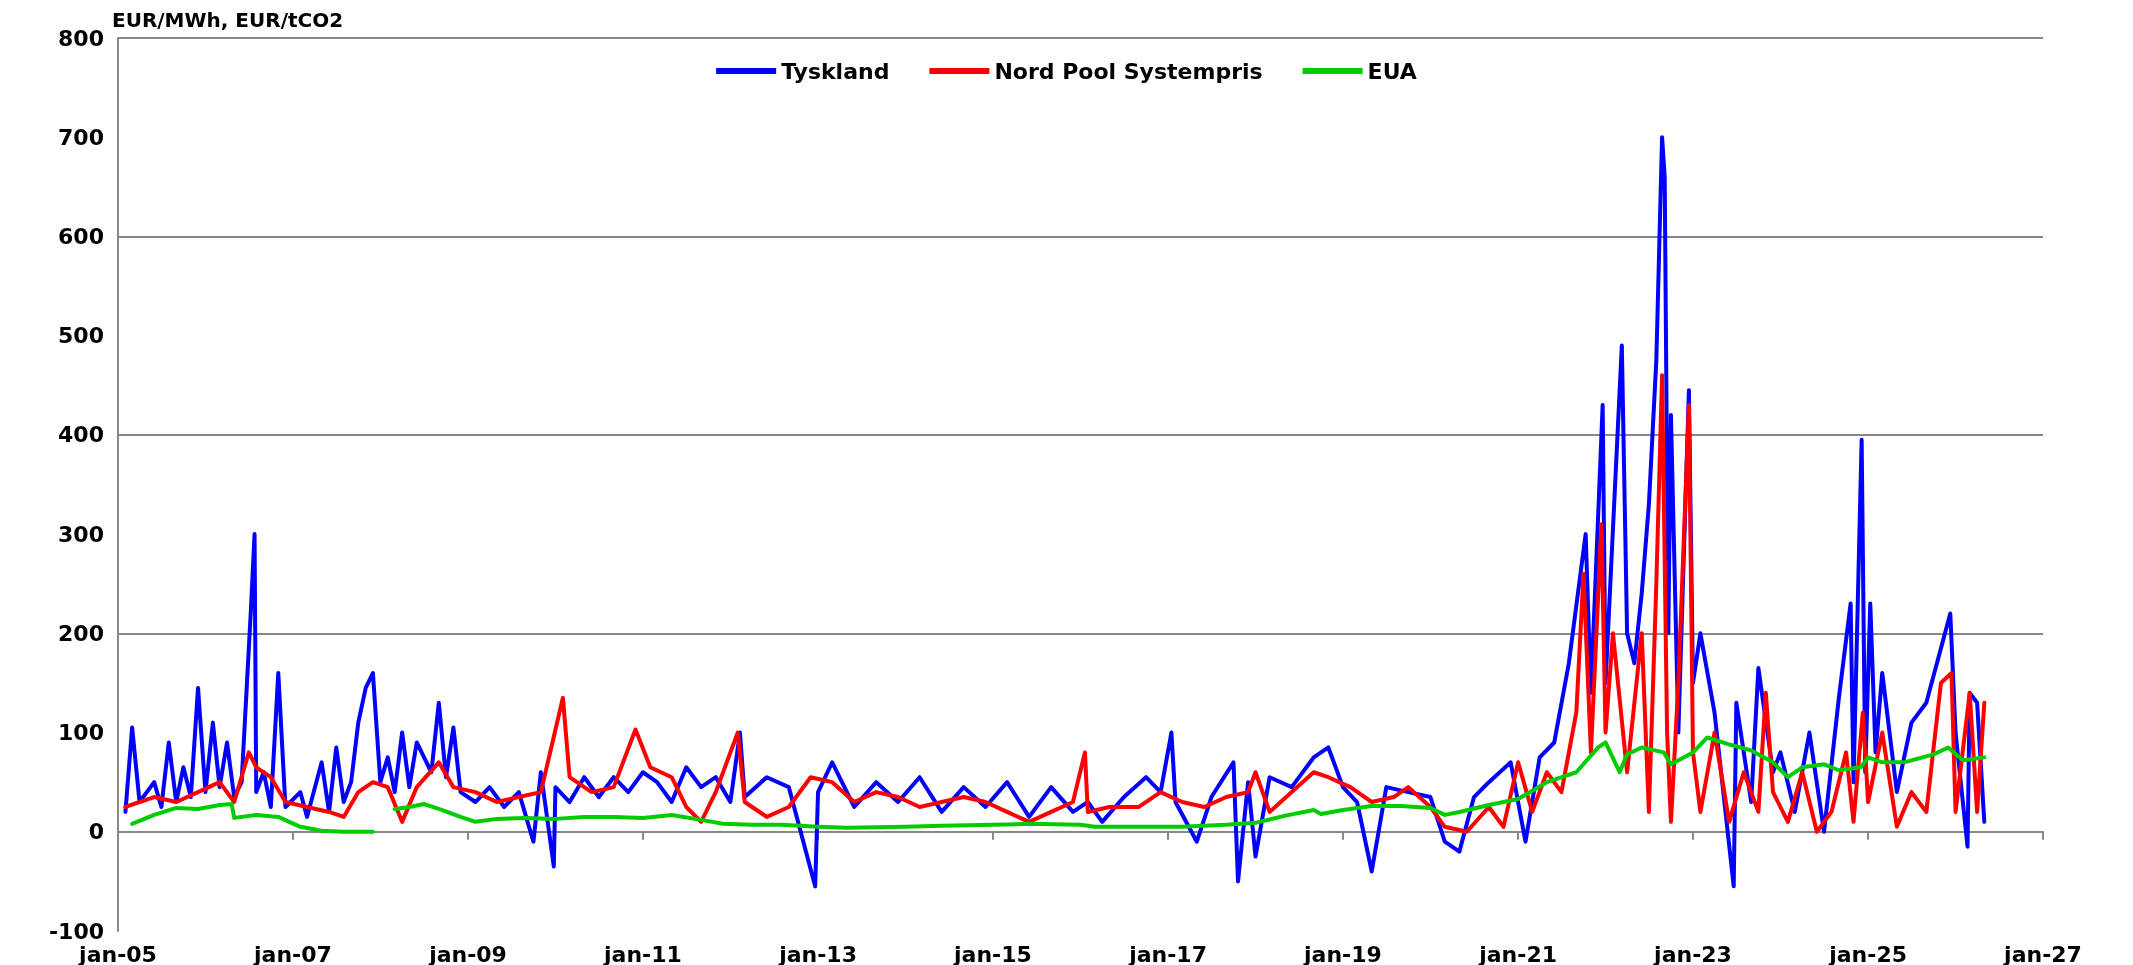 The width and height of the screenshot is (2133, 965). What do you see at coordinates (81, 38) in the screenshot?
I see `y-tick-label: 800` at bounding box center [81, 38].